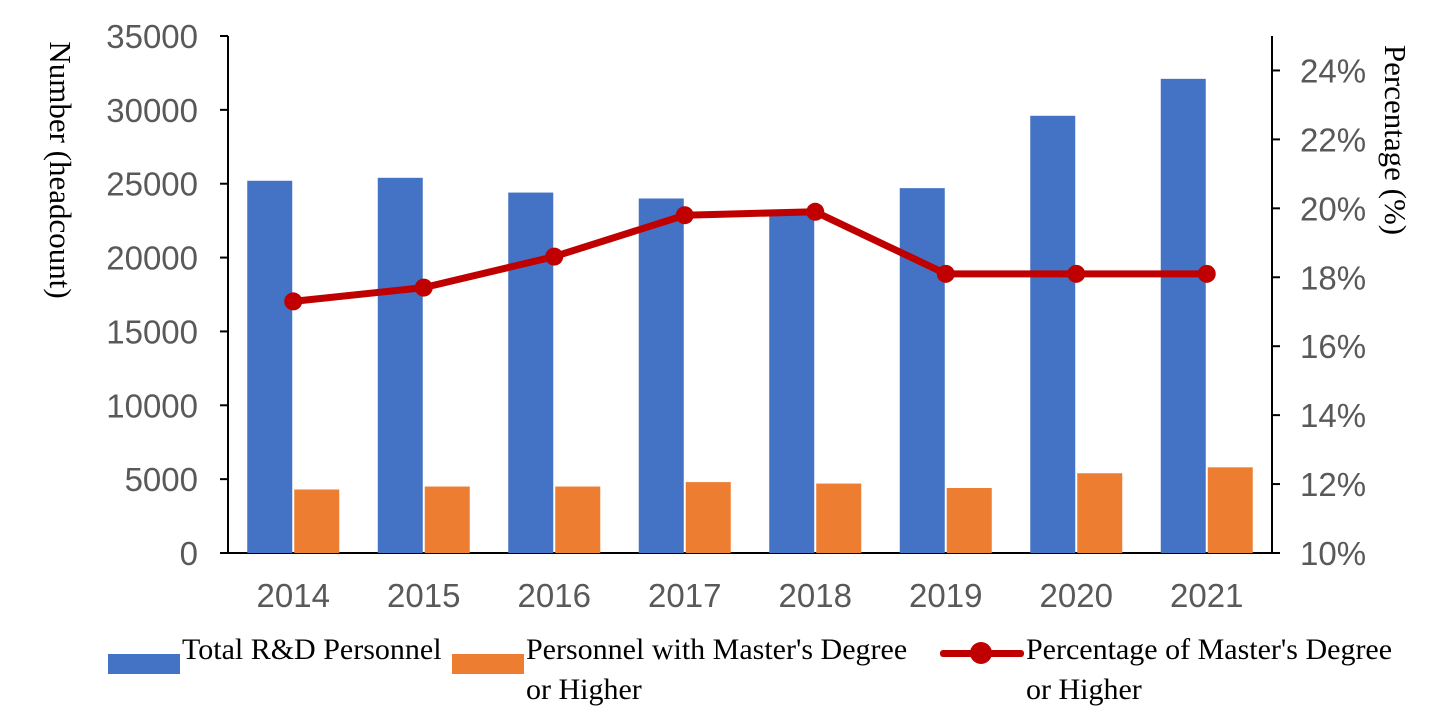 The width and height of the screenshot is (1456, 714). What do you see at coordinates (189, 553) in the screenshot?
I see `left-axis-tick-label: 0` at bounding box center [189, 553].